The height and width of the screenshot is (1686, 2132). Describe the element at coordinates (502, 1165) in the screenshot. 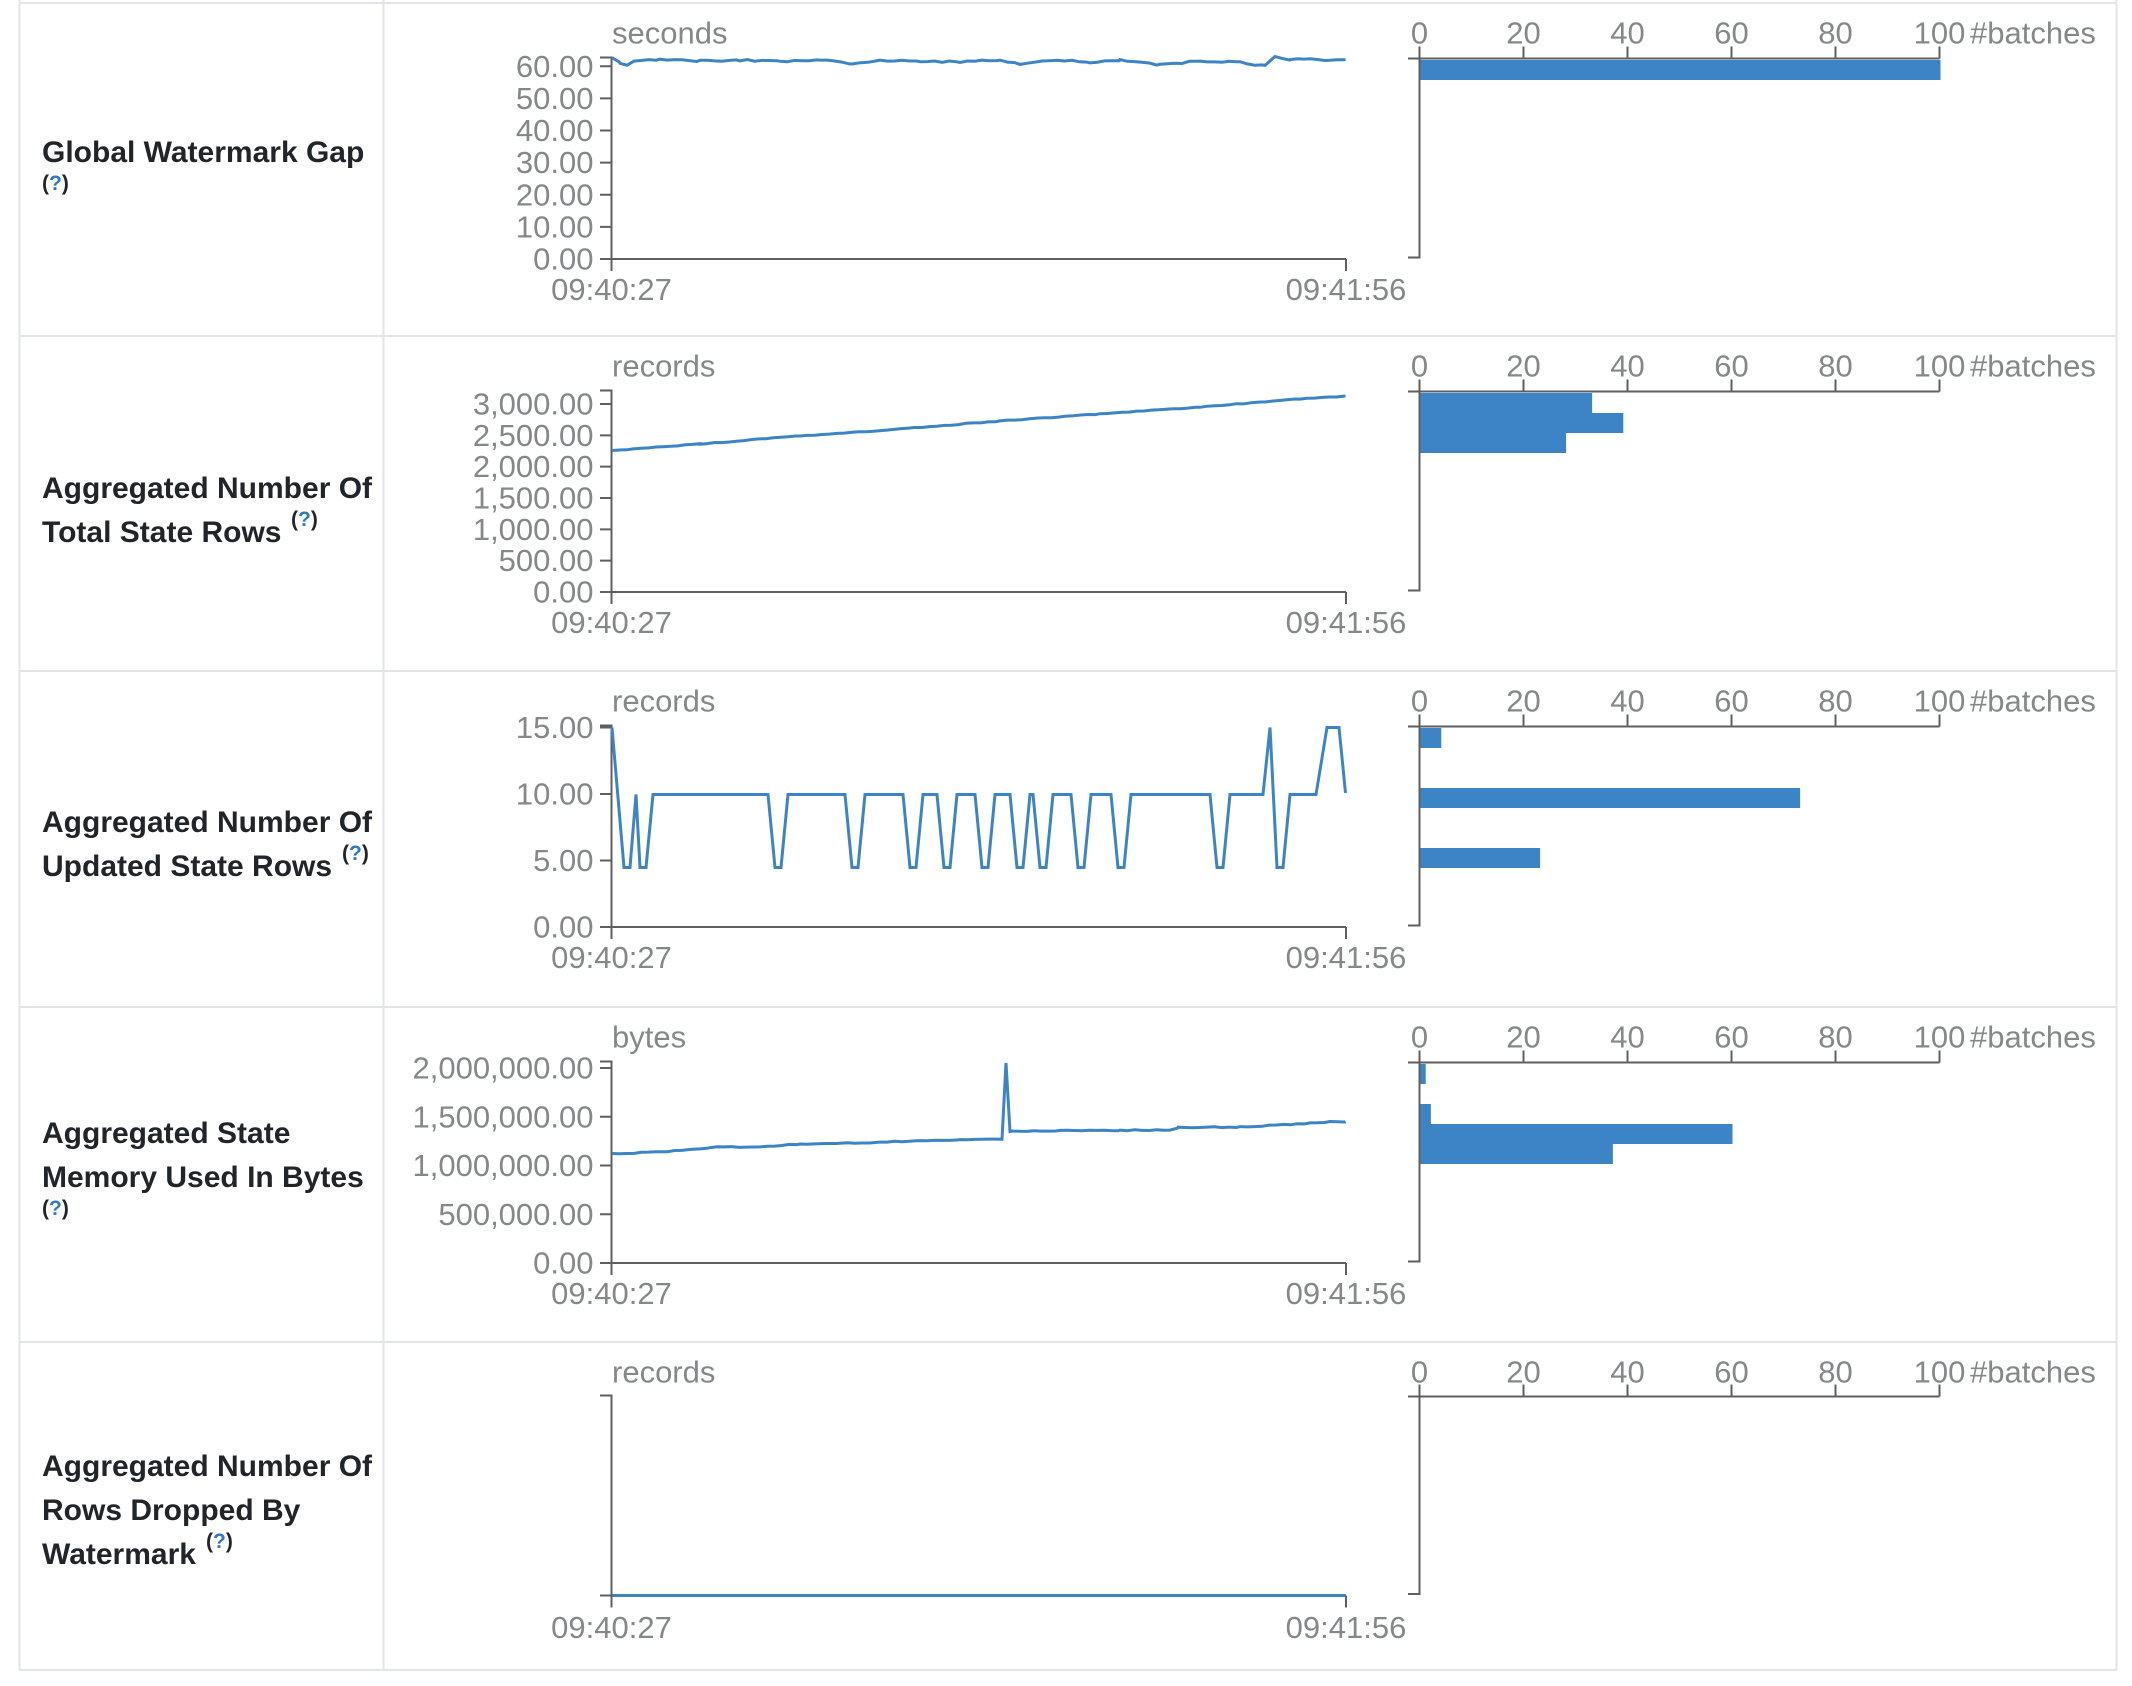

I see `svg-text: 1,000,000.00` at that location.